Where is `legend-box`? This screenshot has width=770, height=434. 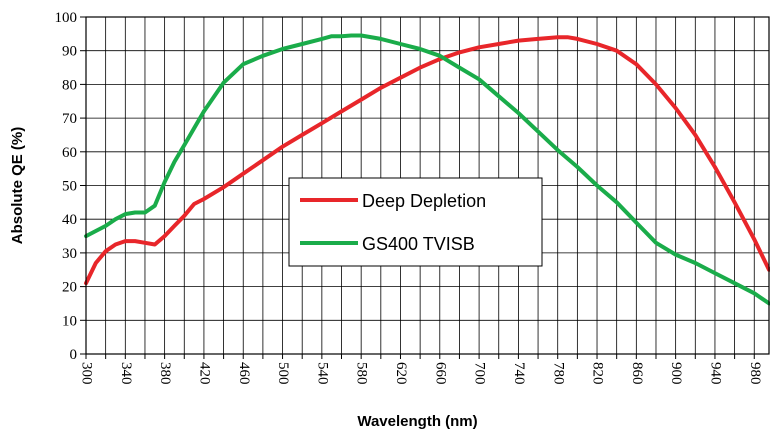 legend-box is located at coordinates (415, 222).